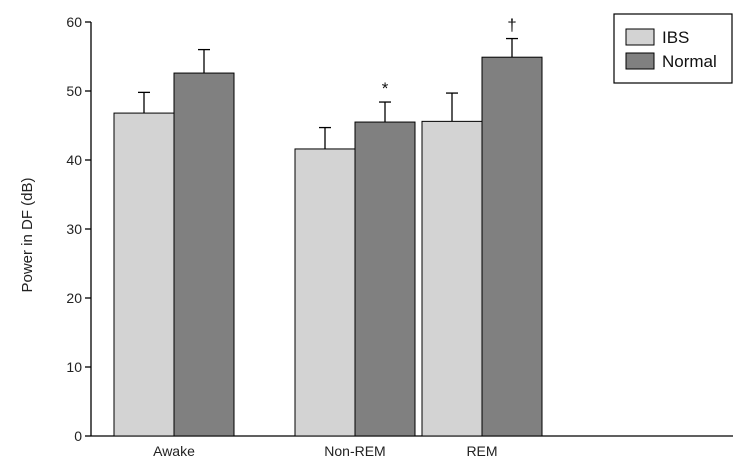 This screenshot has height=460, width=735. What do you see at coordinates (328, 93) in the screenshot?
I see `error-bars` at bounding box center [328, 93].